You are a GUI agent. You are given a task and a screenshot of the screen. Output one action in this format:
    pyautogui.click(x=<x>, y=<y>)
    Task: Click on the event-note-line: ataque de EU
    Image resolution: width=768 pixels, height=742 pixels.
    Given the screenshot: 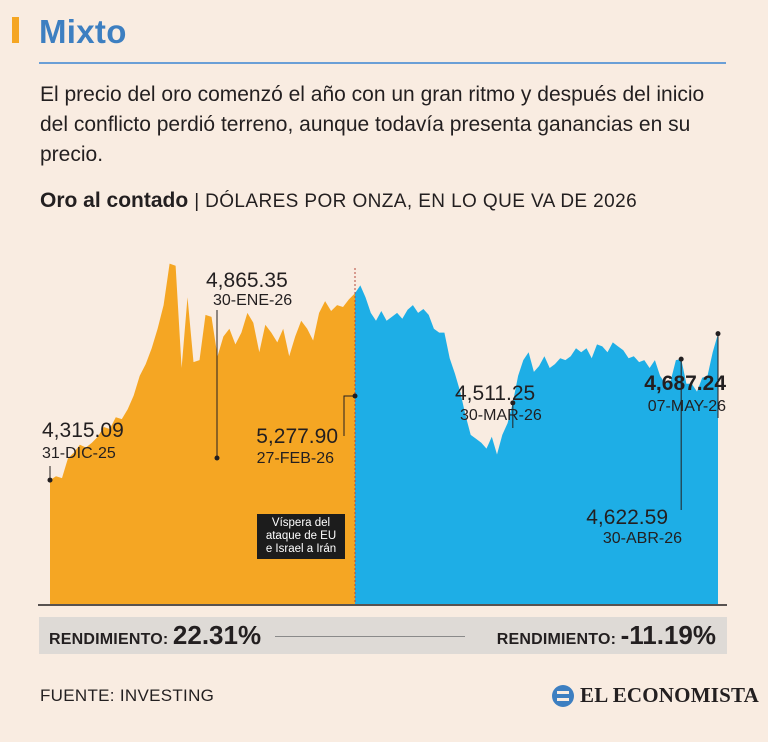 What is the action you would take?
    pyautogui.click(x=301, y=536)
    